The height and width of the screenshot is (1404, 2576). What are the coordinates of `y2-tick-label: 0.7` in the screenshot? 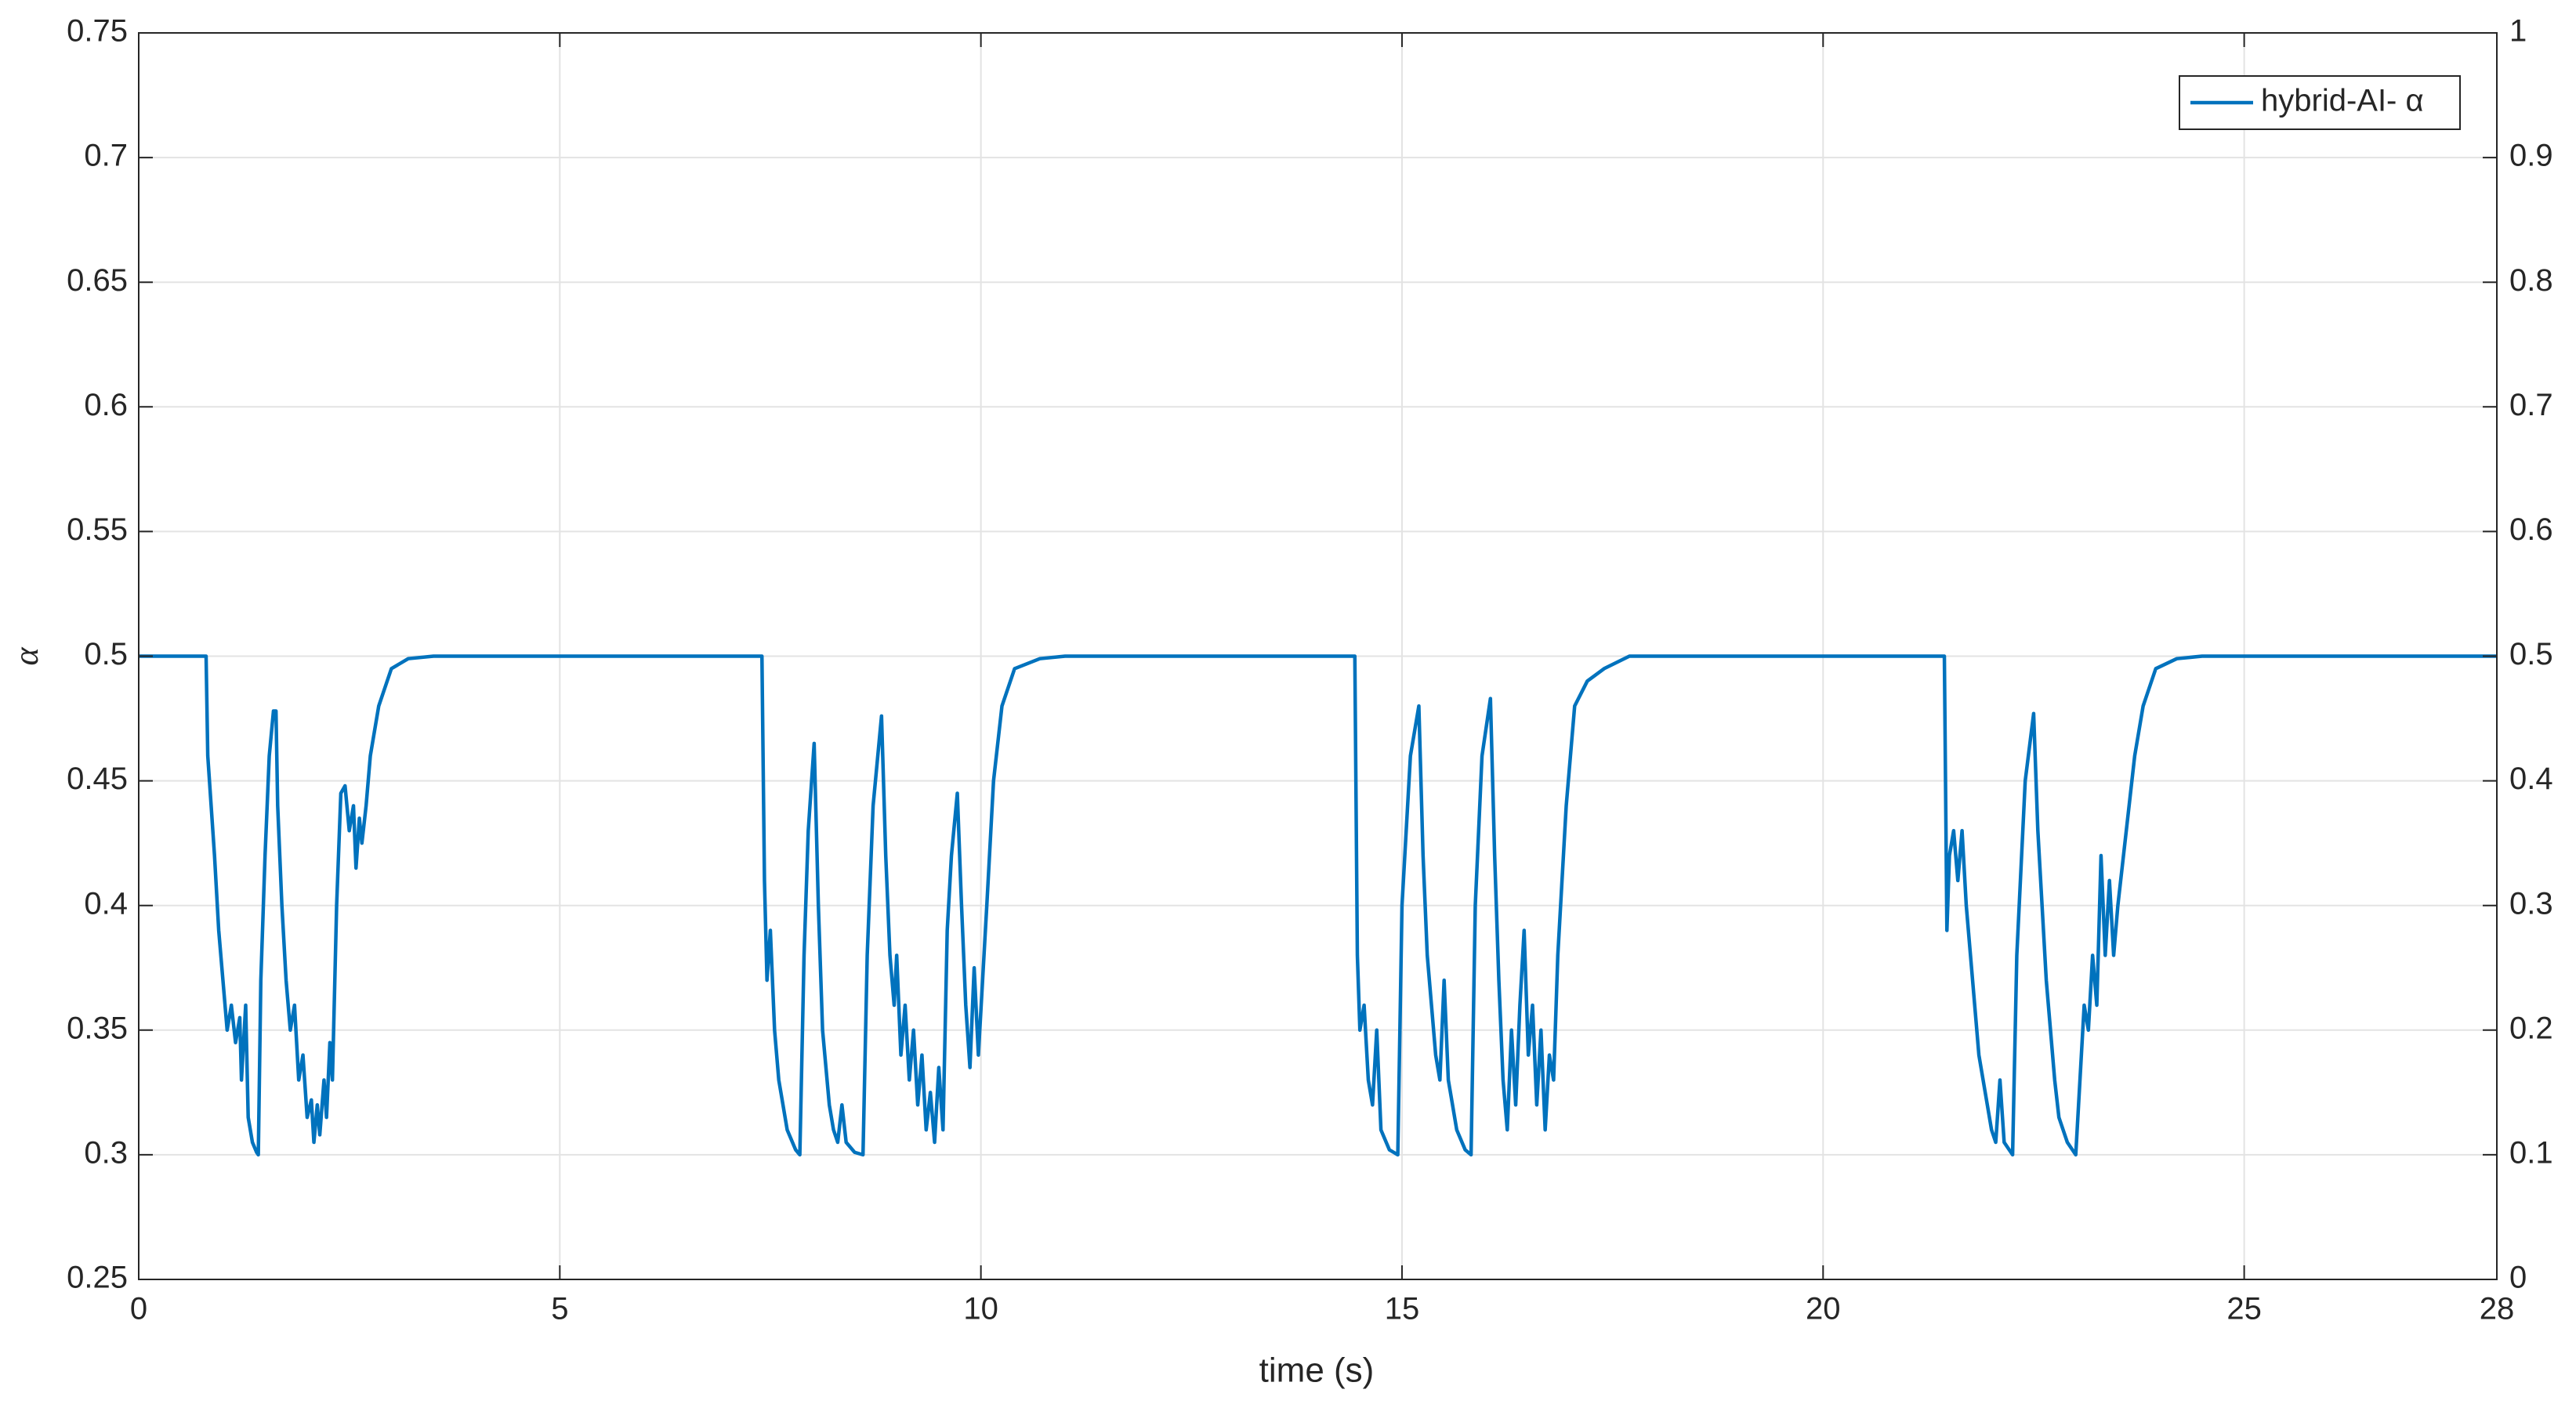 It's located at (2531, 405).